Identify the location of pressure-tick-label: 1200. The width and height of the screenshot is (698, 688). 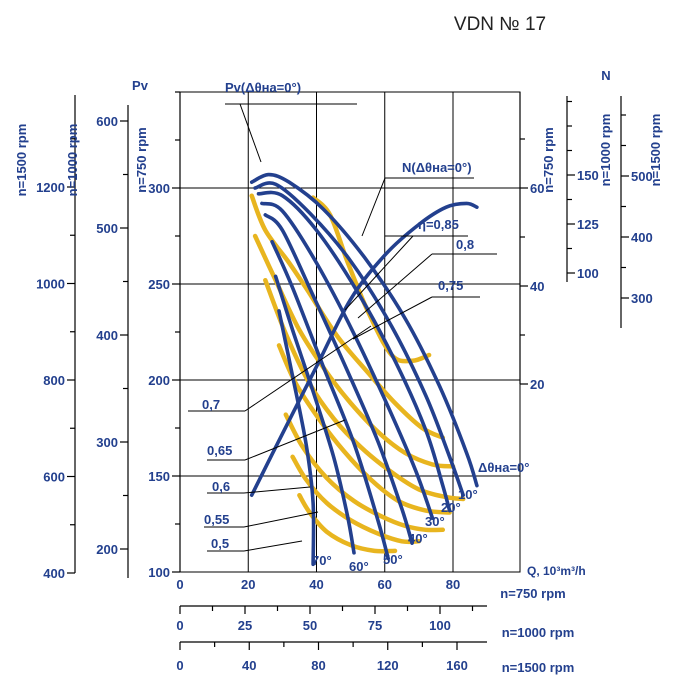
(50, 187).